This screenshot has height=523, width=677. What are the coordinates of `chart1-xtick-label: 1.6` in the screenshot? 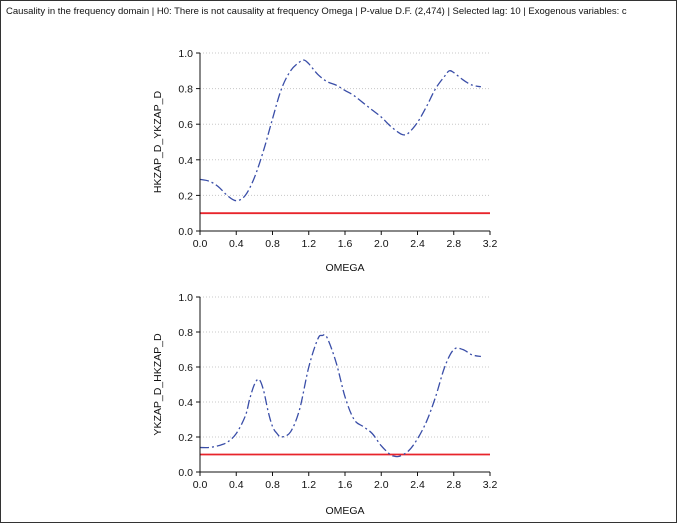 It's located at (345, 244).